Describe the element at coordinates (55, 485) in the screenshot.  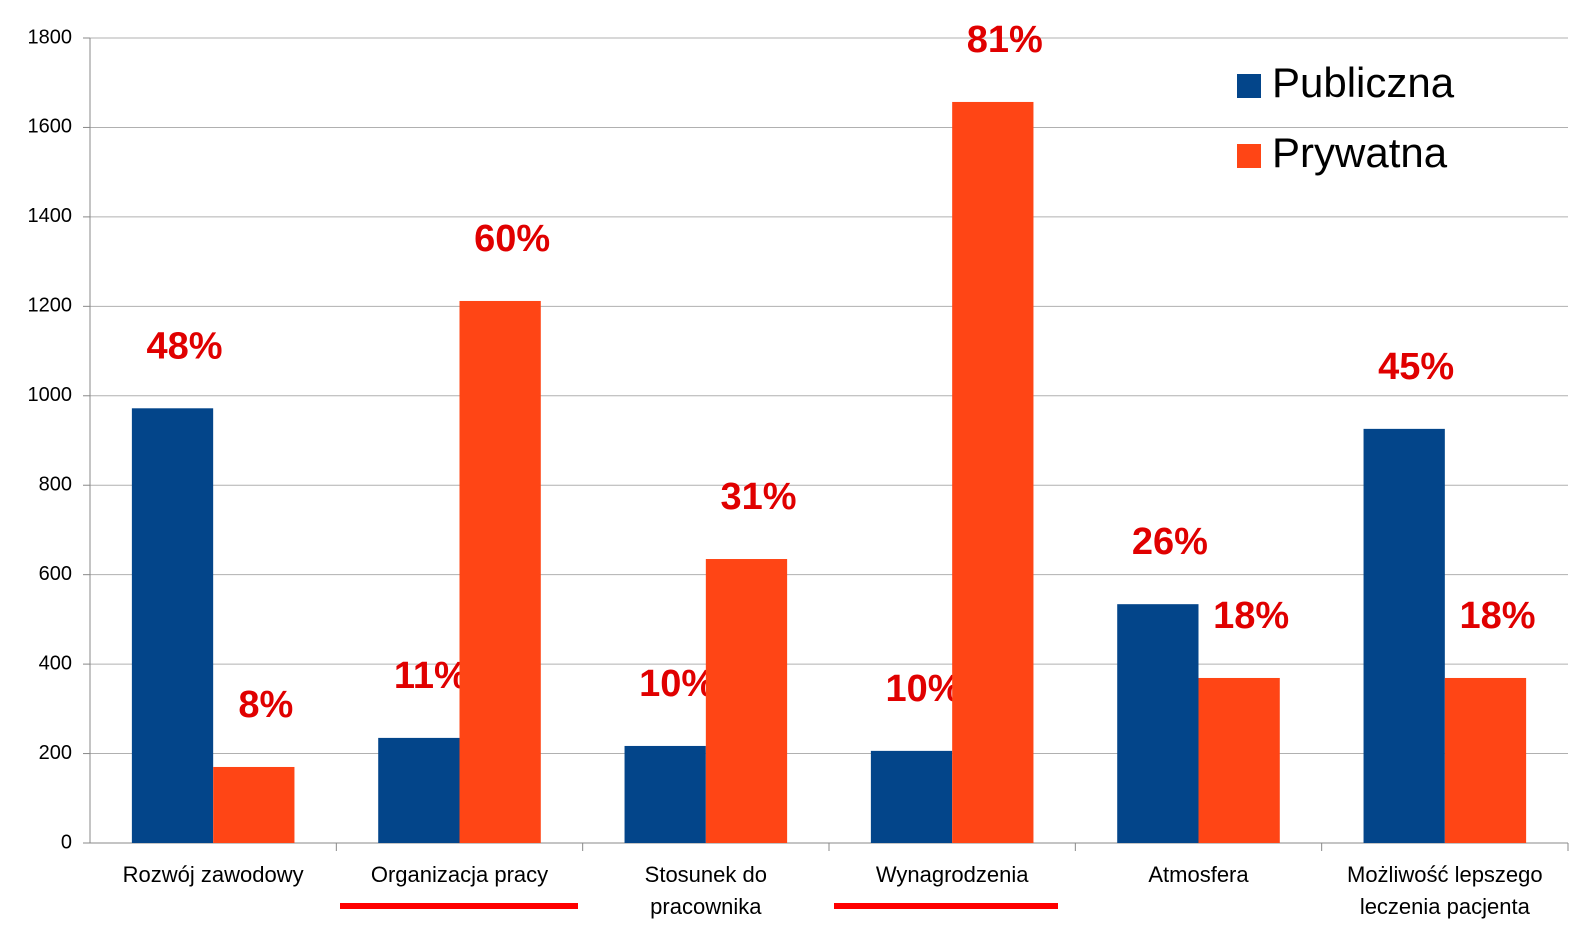
I see `y-tick-label: 800` at that location.